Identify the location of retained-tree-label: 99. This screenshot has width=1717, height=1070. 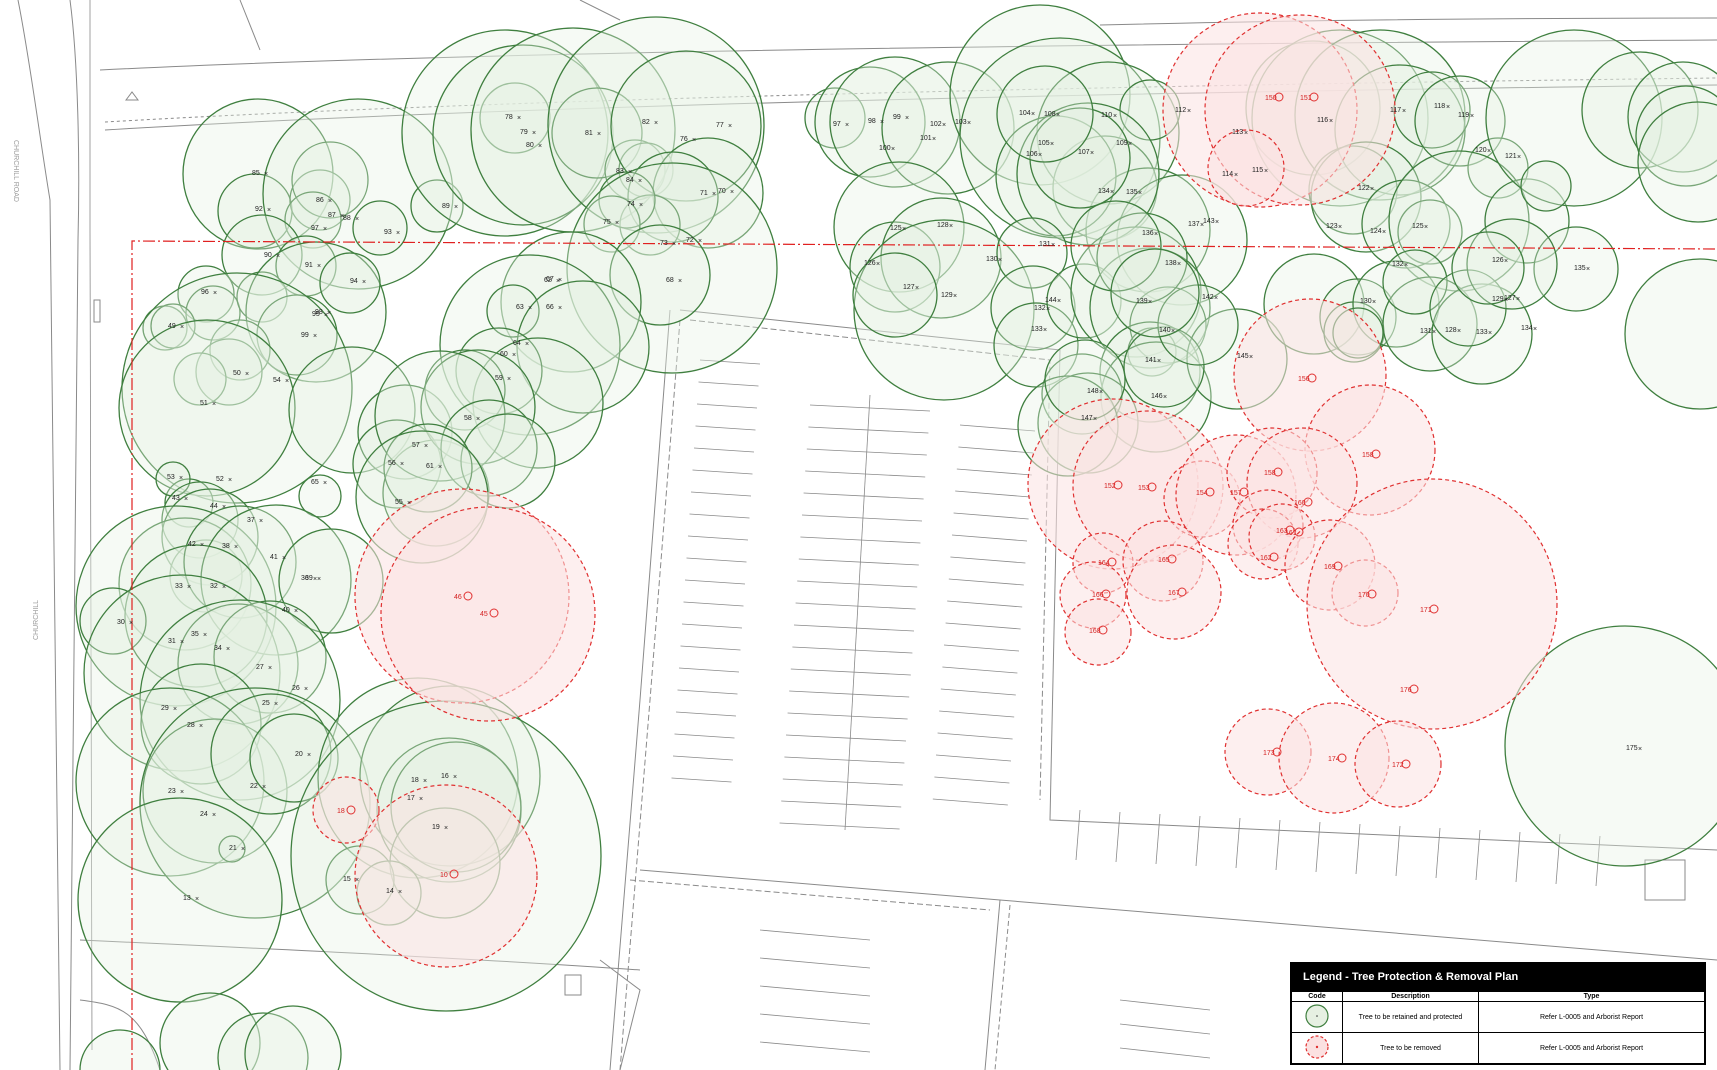
(897, 117).